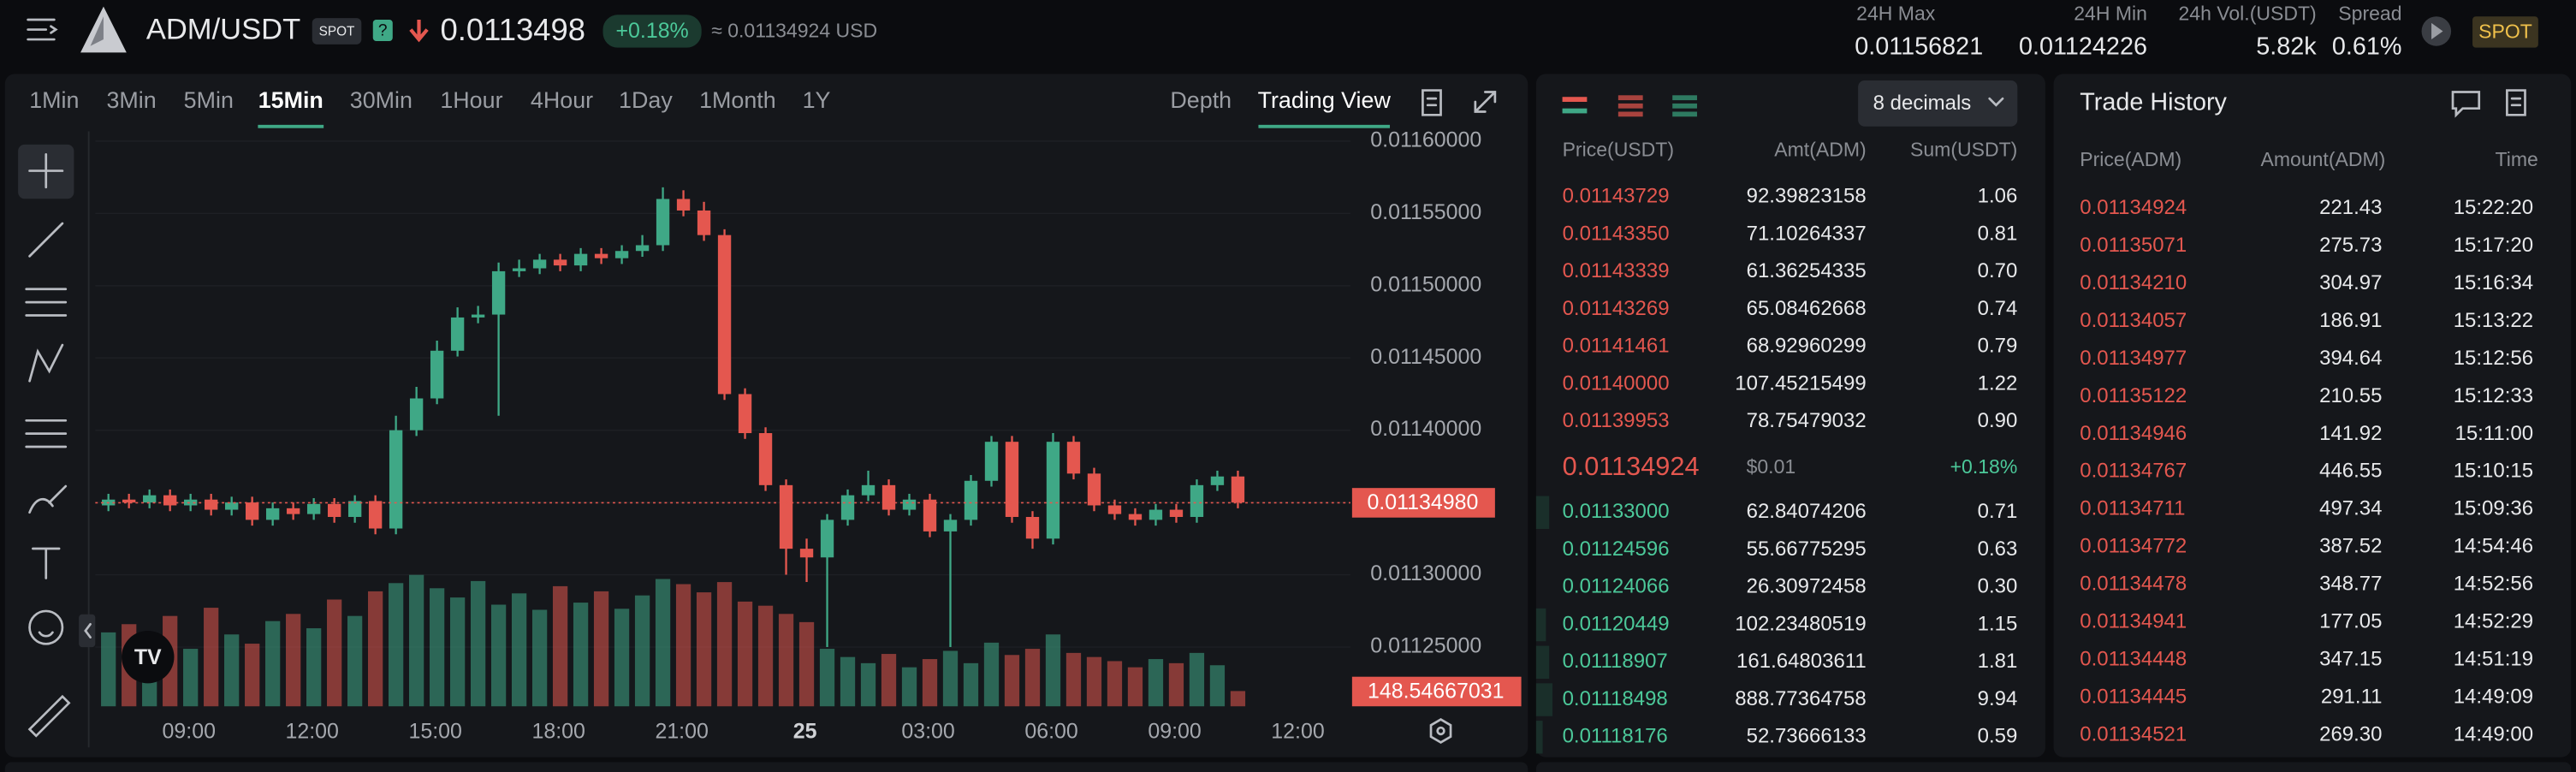 The width and height of the screenshot is (2576, 772). Describe the element at coordinates (46, 302) in the screenshot. I see `lines-tool` at that location.